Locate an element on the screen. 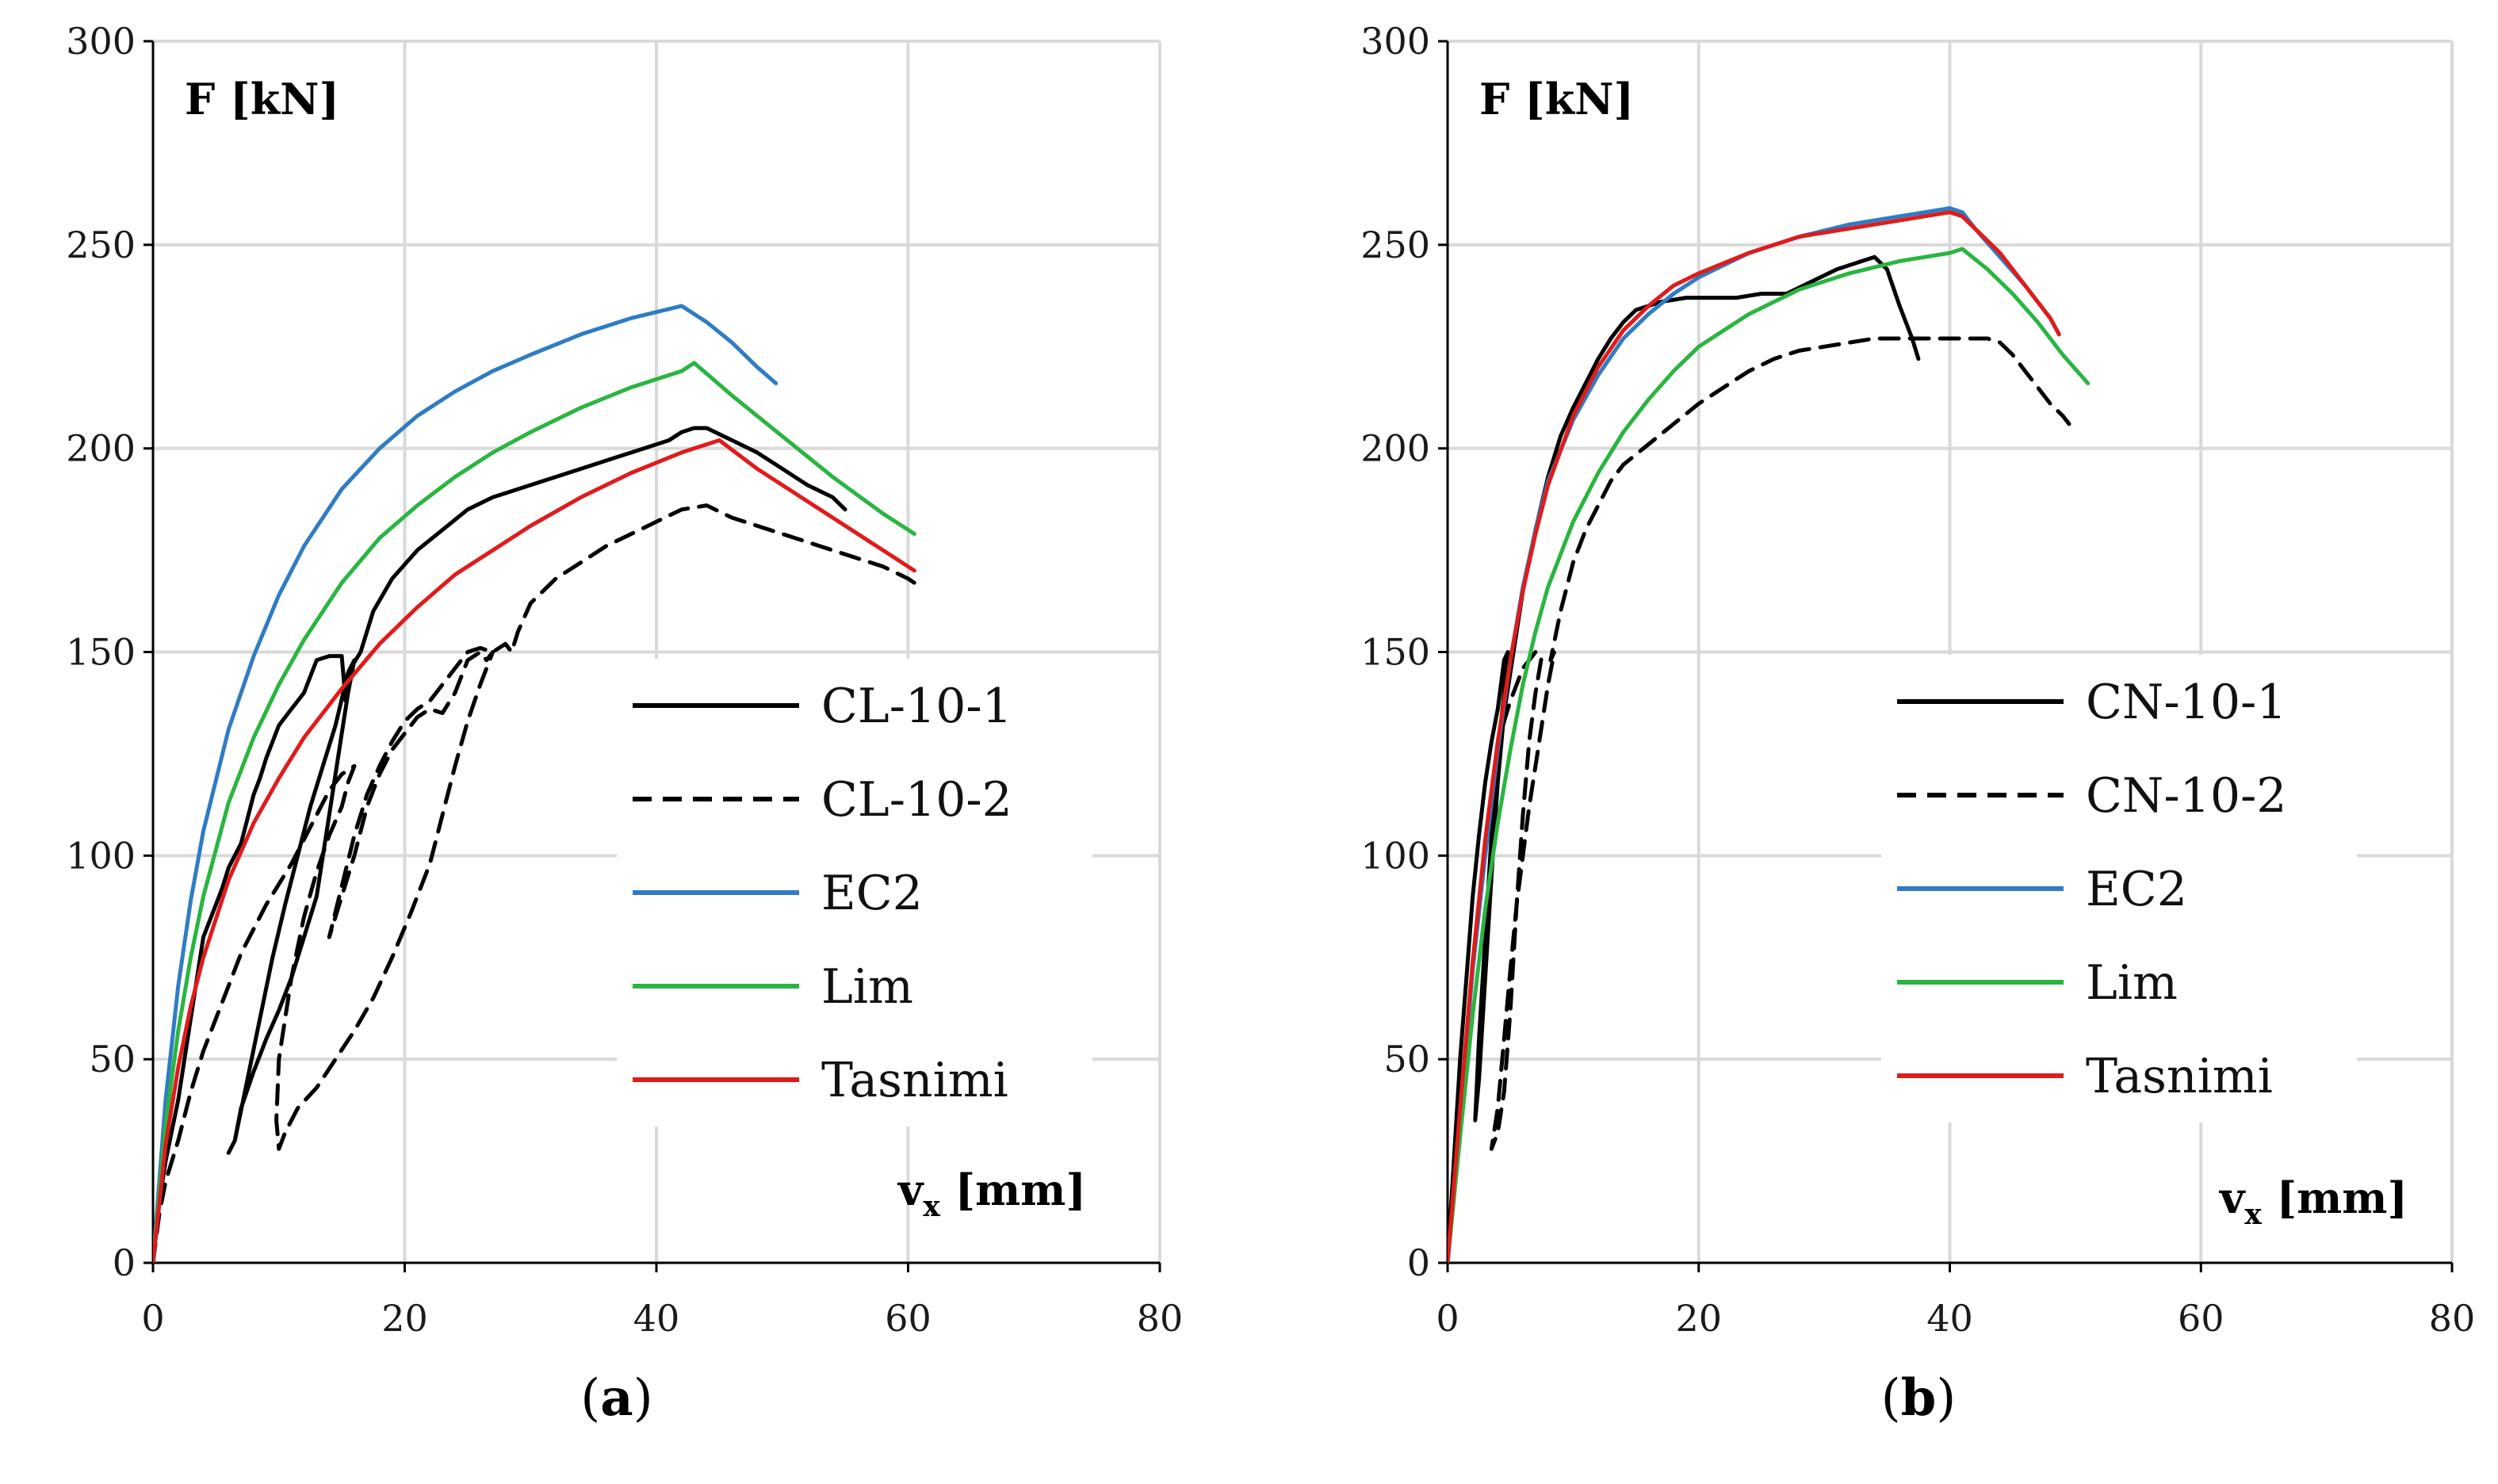 This screenshot has width=2498, height=1484. legend-label-cn-10-2: CN-10-2 is located at coordinates (2186, 796).